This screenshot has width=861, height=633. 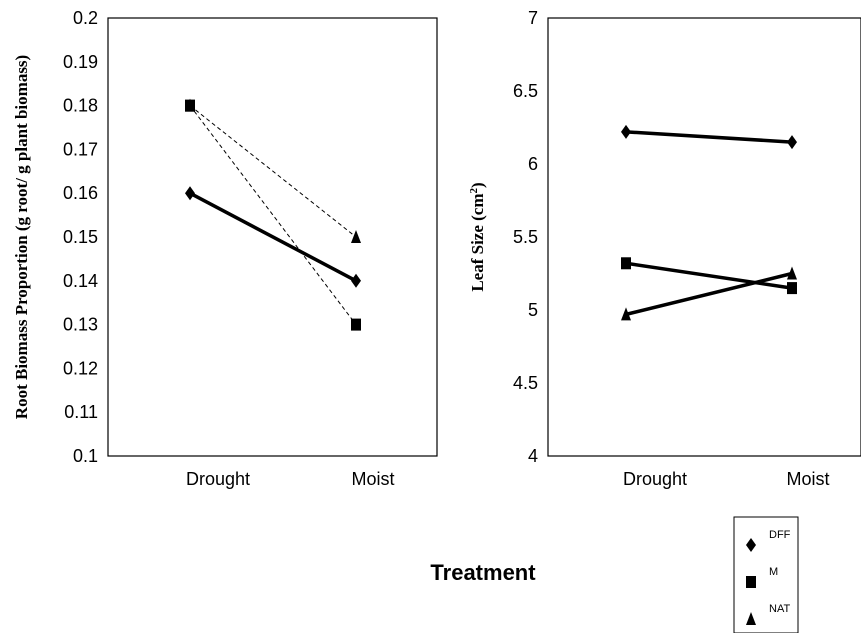 I want to click on left-x-tick-moist: Moist, so click(x=372, y=479).